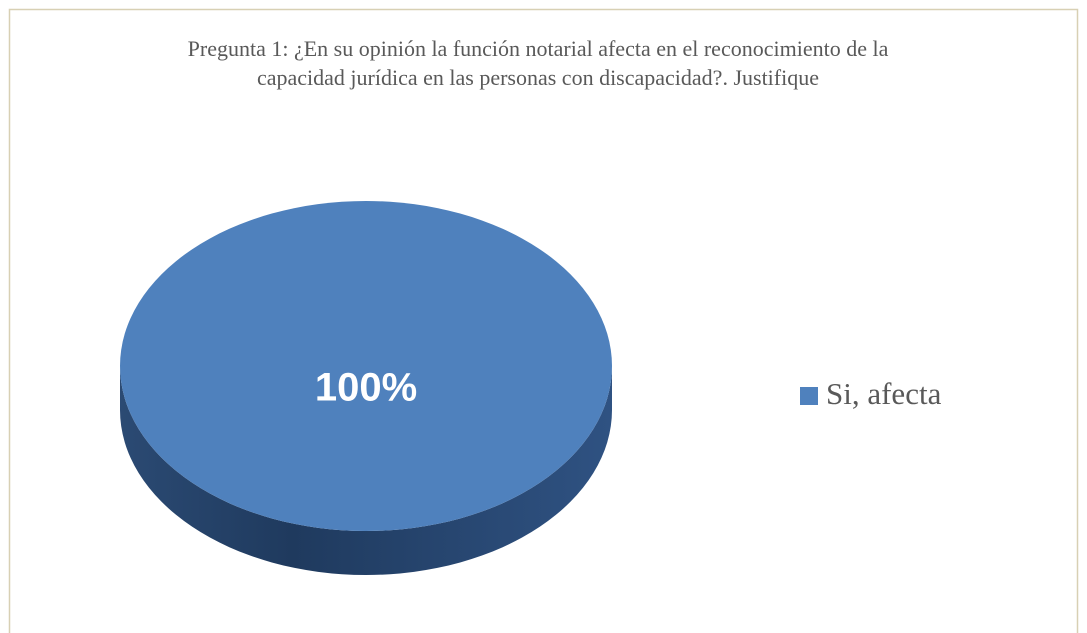 The image size is (1087, 633). Describe the element at coordinates (884, 393) in the screenshot. I see `legend-label: Si, afecta` at that location.